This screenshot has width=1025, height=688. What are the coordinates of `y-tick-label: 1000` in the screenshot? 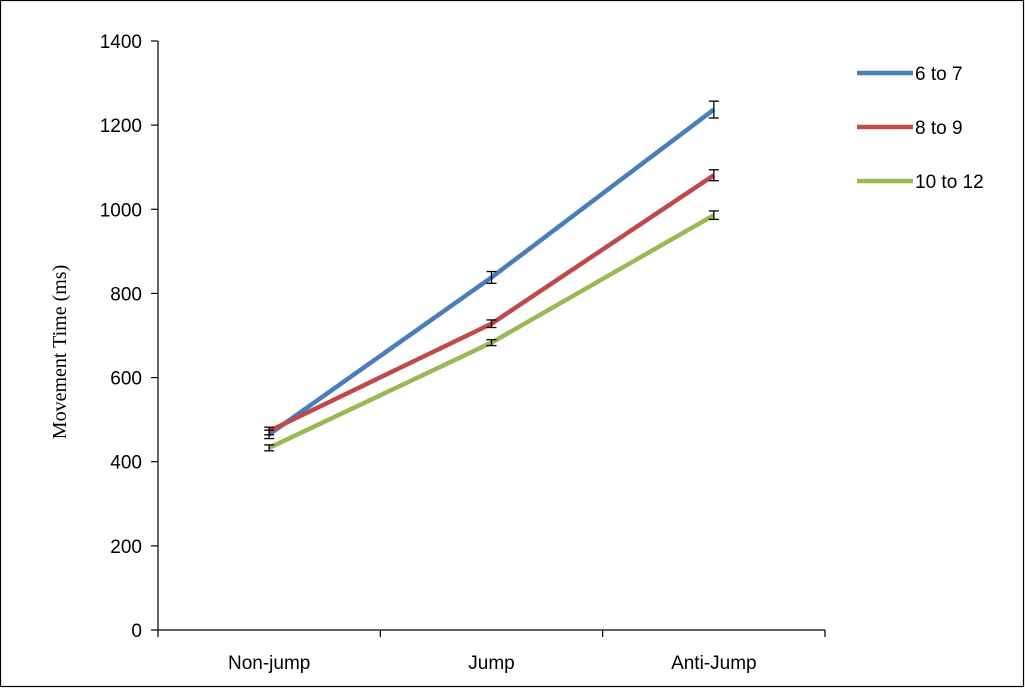 It's located at (121, 210).